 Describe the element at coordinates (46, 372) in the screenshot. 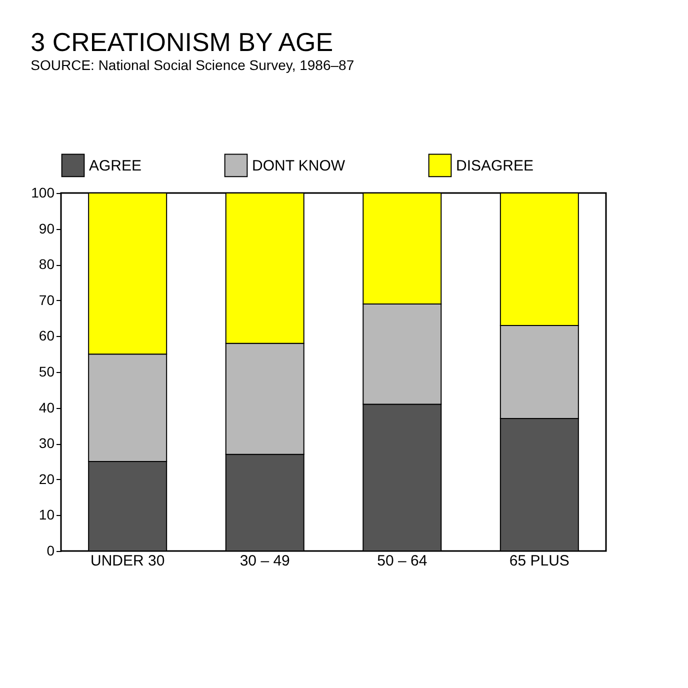

I see `y-tick-label: 50` at that location.